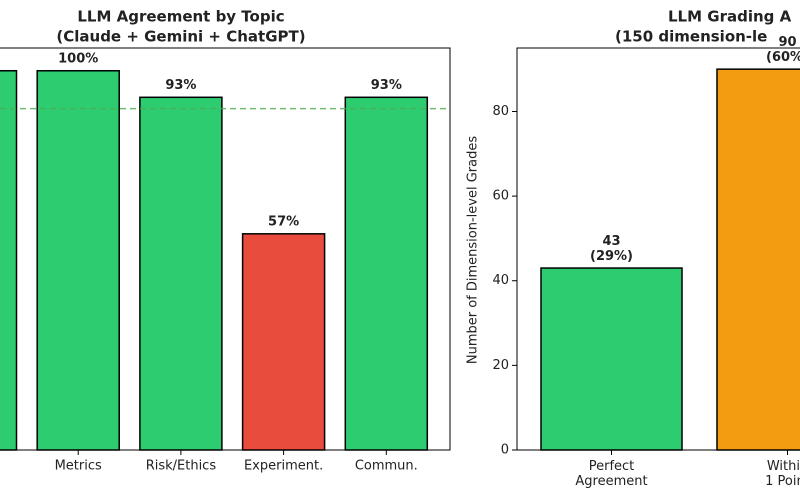  I want to click on y-tick-label: 60, so click(500, 196).